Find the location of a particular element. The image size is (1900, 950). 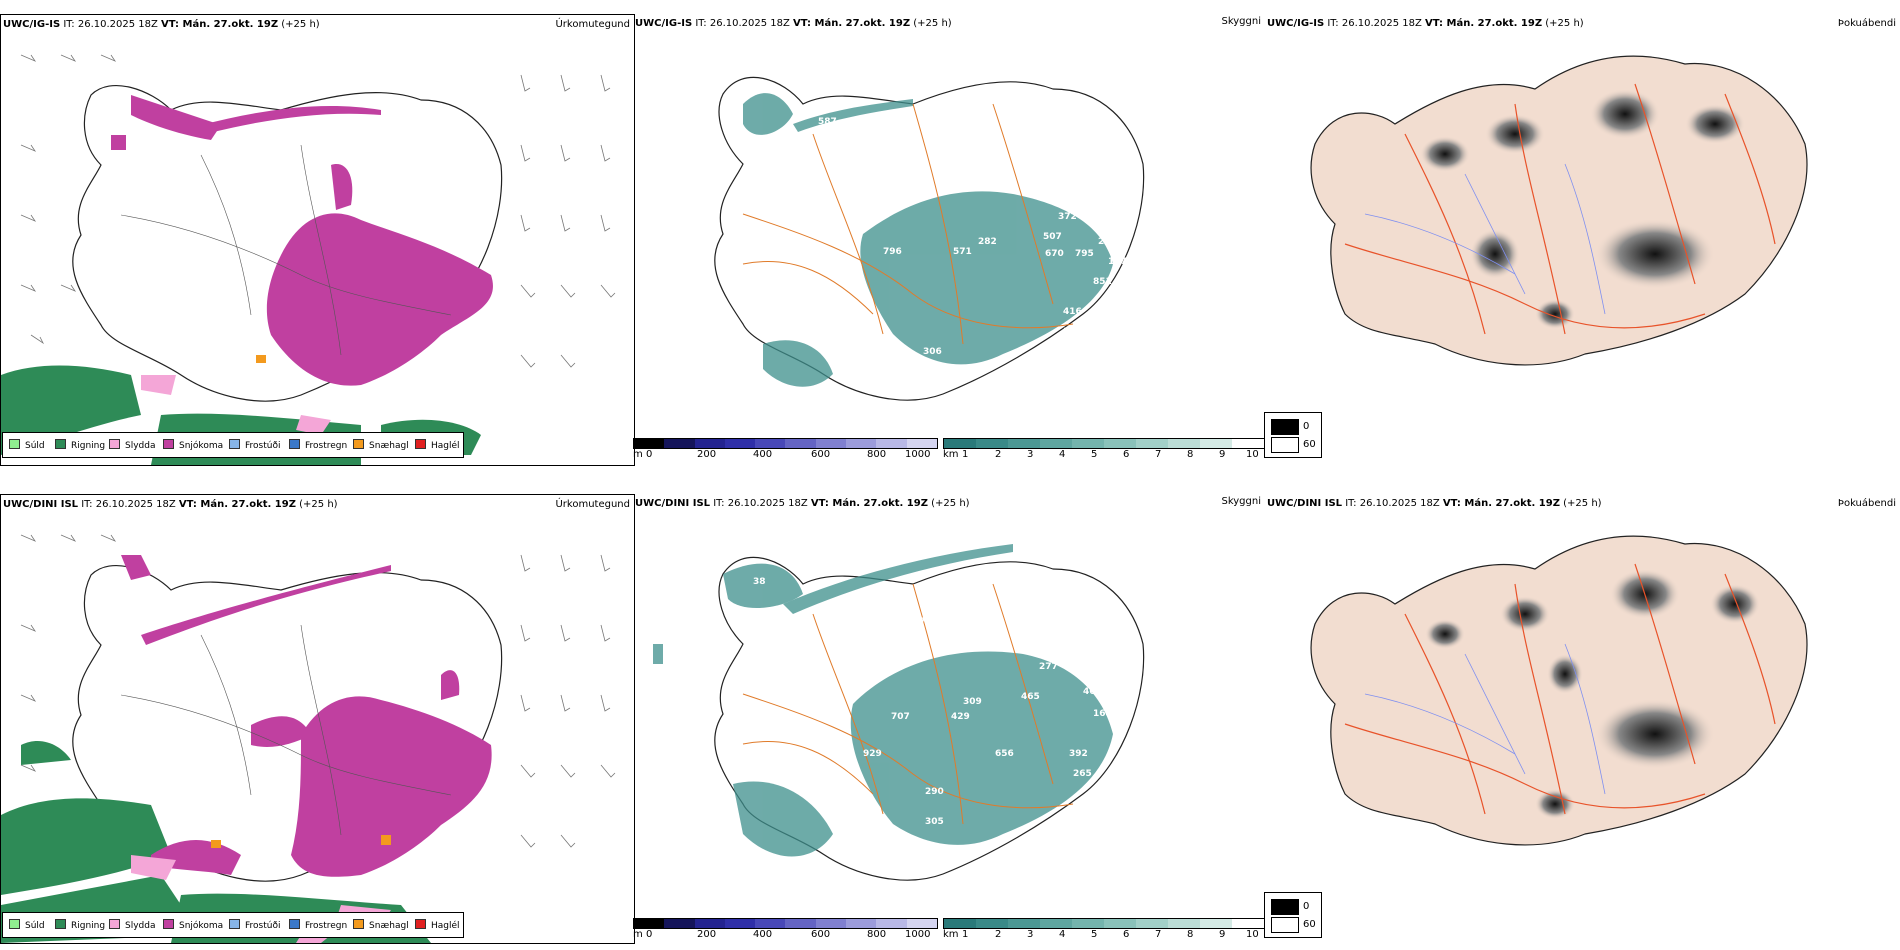

colorbar-tick: 3 is located at coordinates (1030, 454).